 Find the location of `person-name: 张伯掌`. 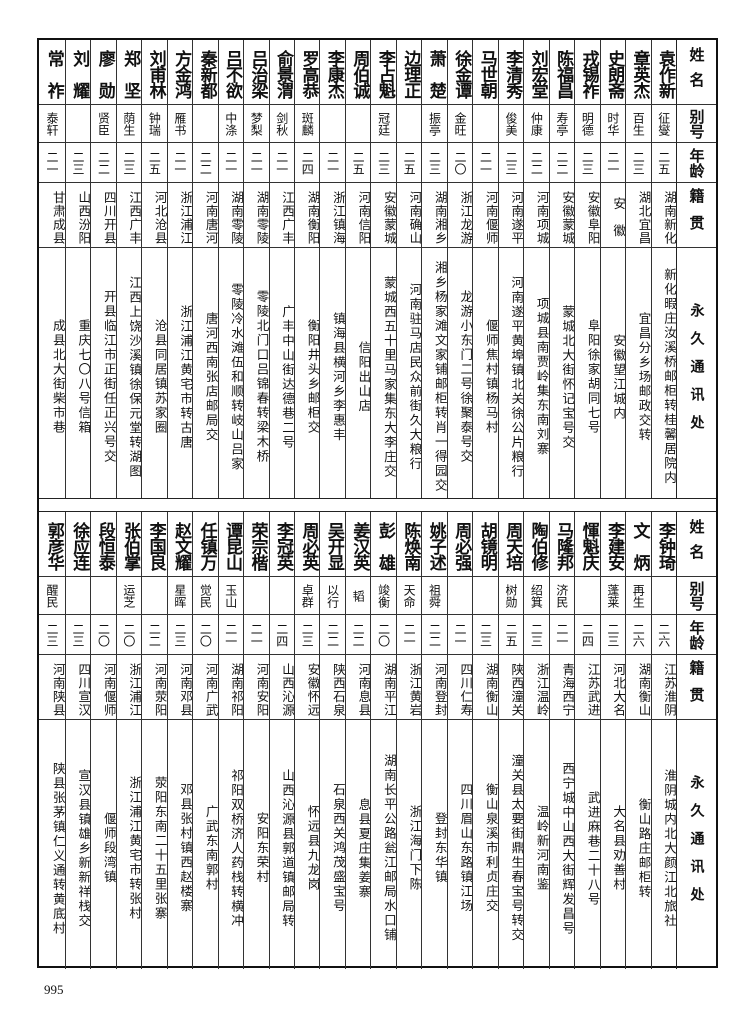

person-name: 张伯掌 is located at coordinates (129, 544).